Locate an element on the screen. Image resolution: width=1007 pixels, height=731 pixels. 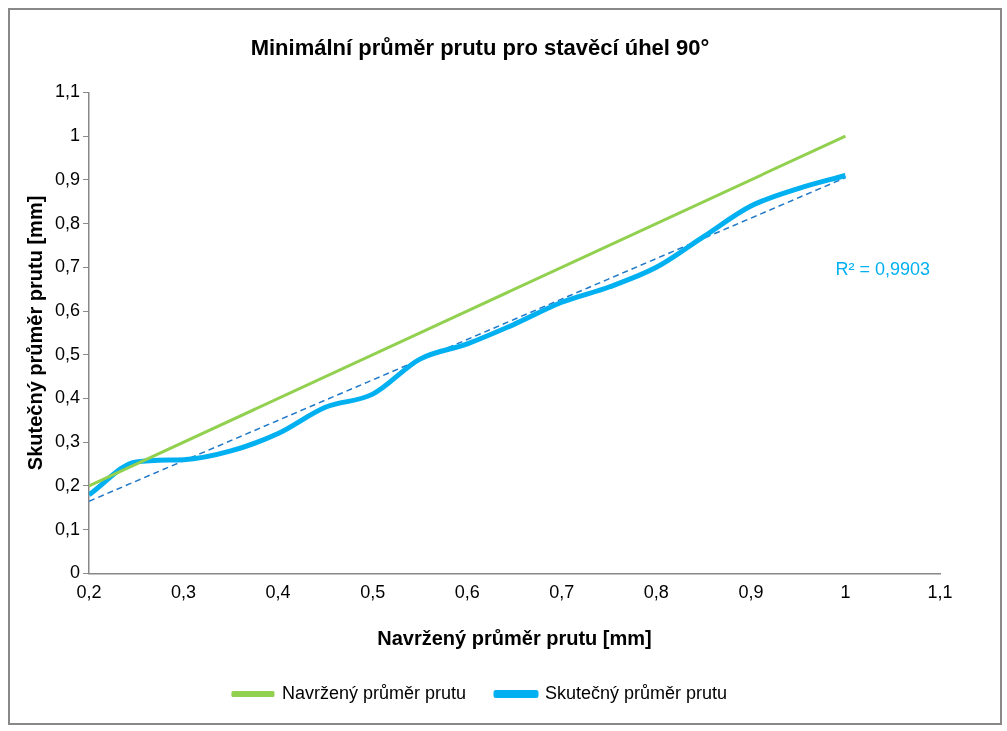
annotation: R² = 0,9903 is located at coordinates (882, 269).